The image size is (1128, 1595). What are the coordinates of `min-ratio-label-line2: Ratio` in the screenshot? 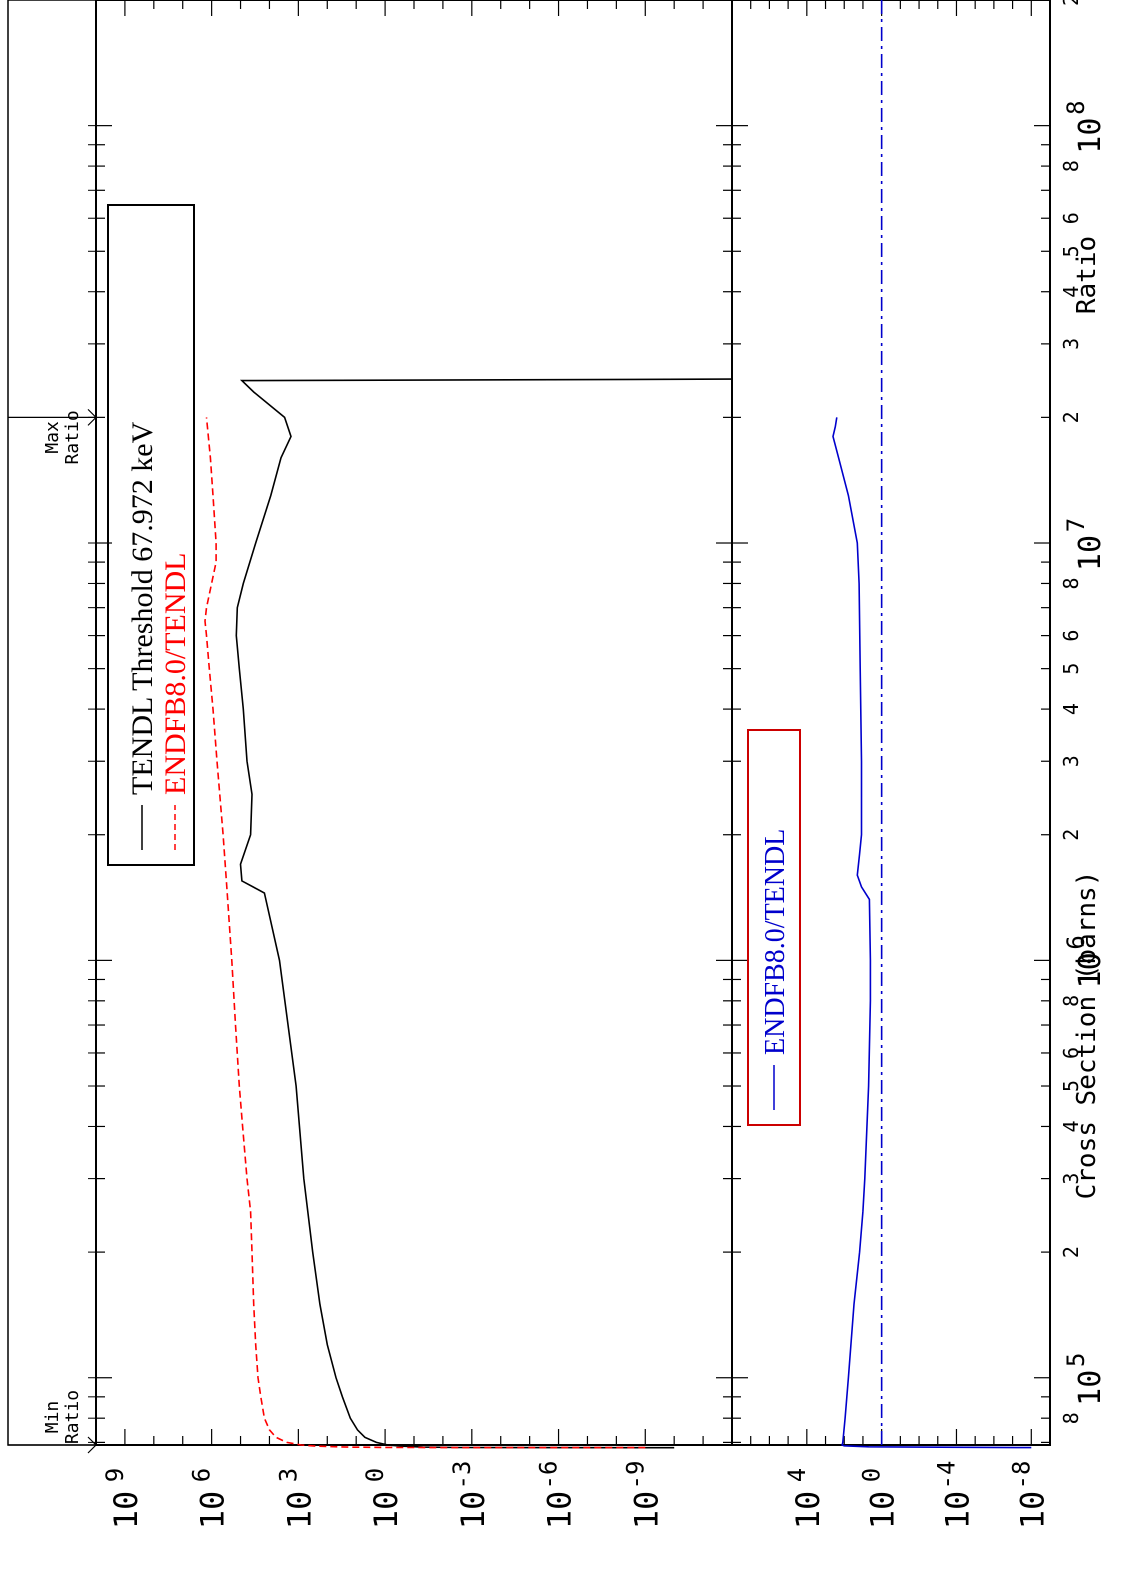 It's located at (72, 1417).